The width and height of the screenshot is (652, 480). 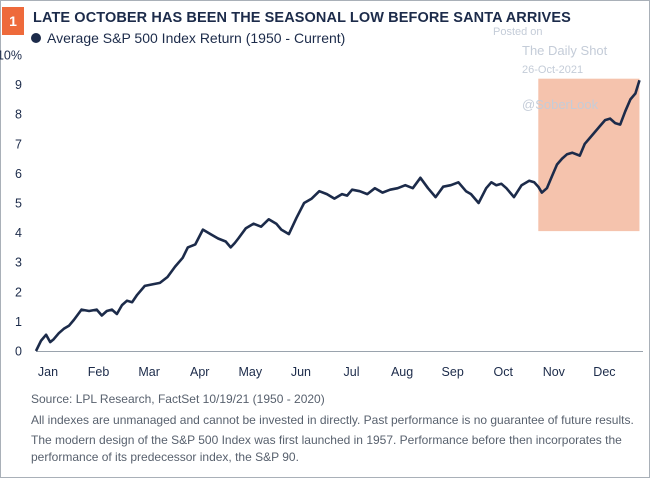 What do you see at coordinates (18, 204) in the screenshot?
I see `y-tick-label: 5` at bounding box center [18, 204].